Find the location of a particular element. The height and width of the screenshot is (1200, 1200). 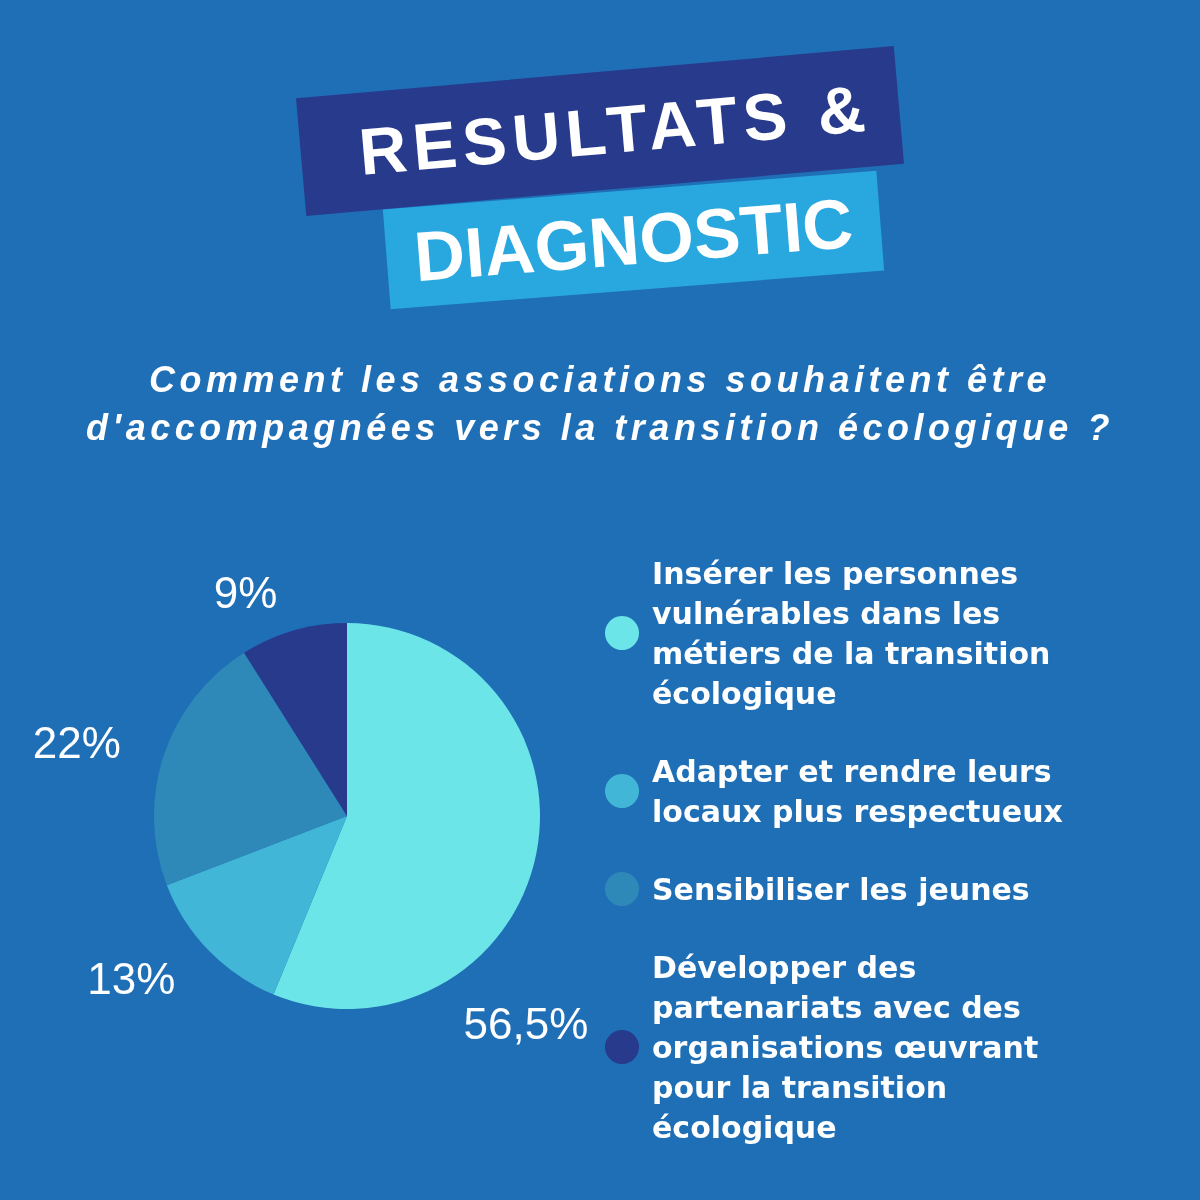

chart-subtitle: Comment les associations souhaitent être d'accompagnées vers la transition écologique ? is located at coordinates (600, 404).